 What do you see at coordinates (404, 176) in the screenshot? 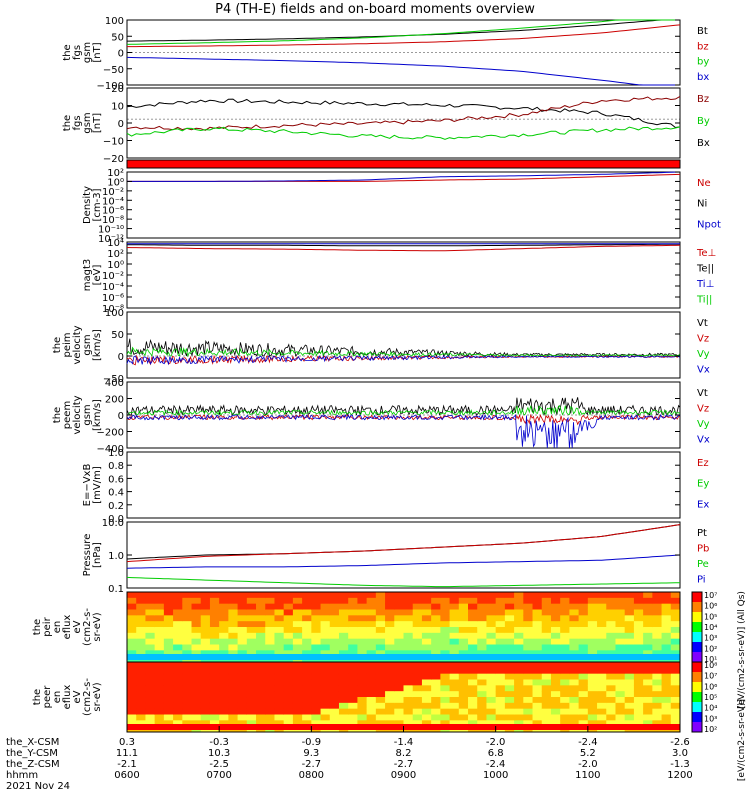
I see `series-line` at bounding box center [404, 176].